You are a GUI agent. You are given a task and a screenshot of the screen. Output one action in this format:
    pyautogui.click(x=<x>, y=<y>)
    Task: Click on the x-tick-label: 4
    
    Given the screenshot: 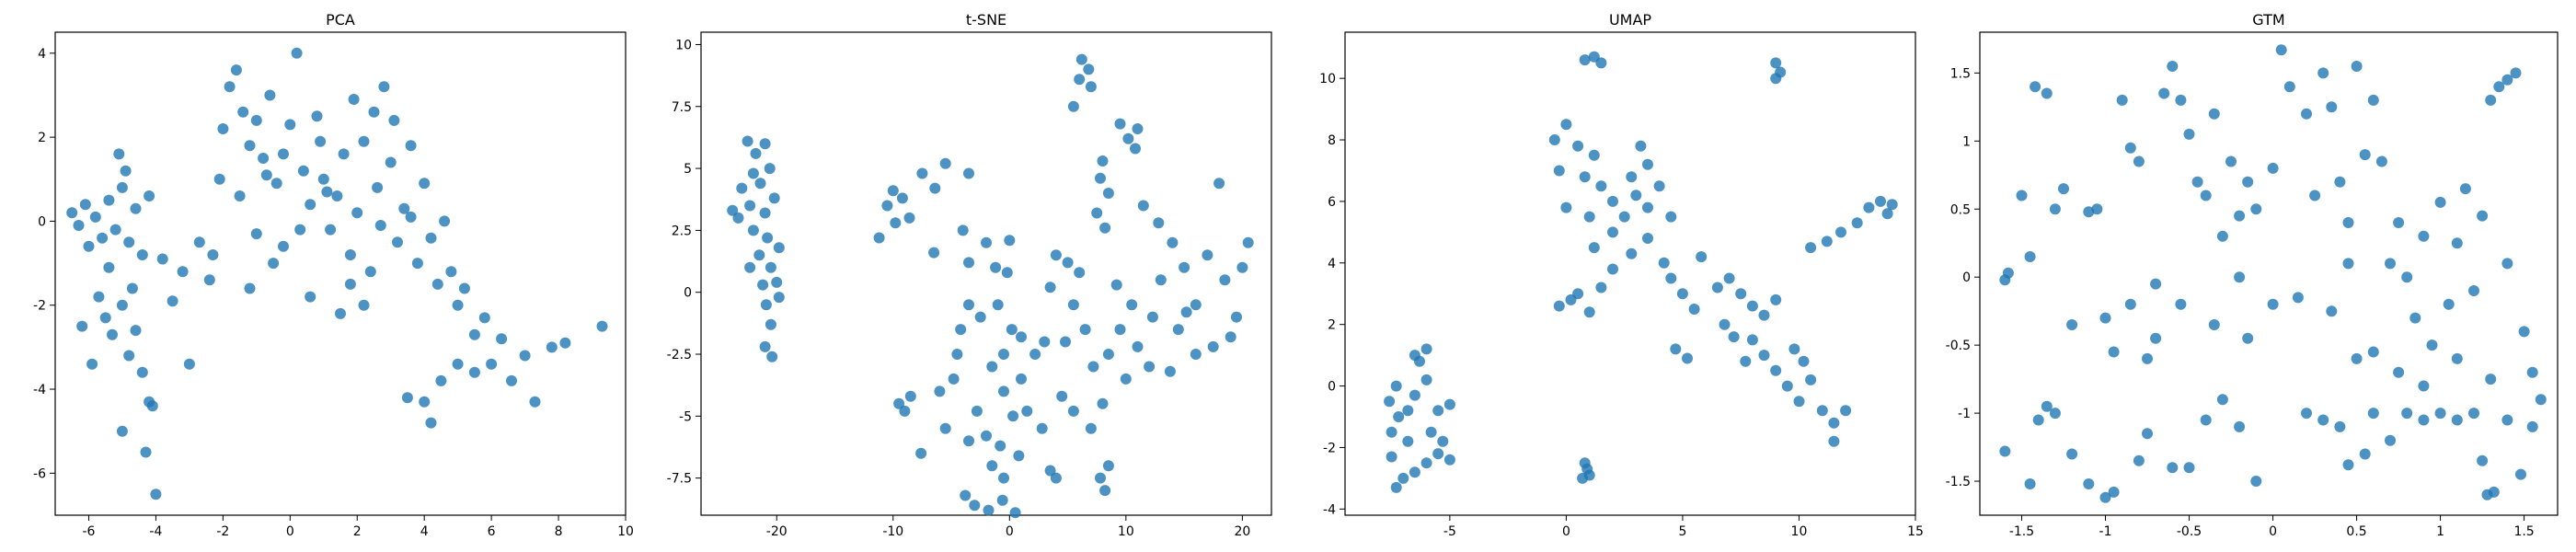 What is the action you would take?
    pyautogui.click(x=424, y=531)
    